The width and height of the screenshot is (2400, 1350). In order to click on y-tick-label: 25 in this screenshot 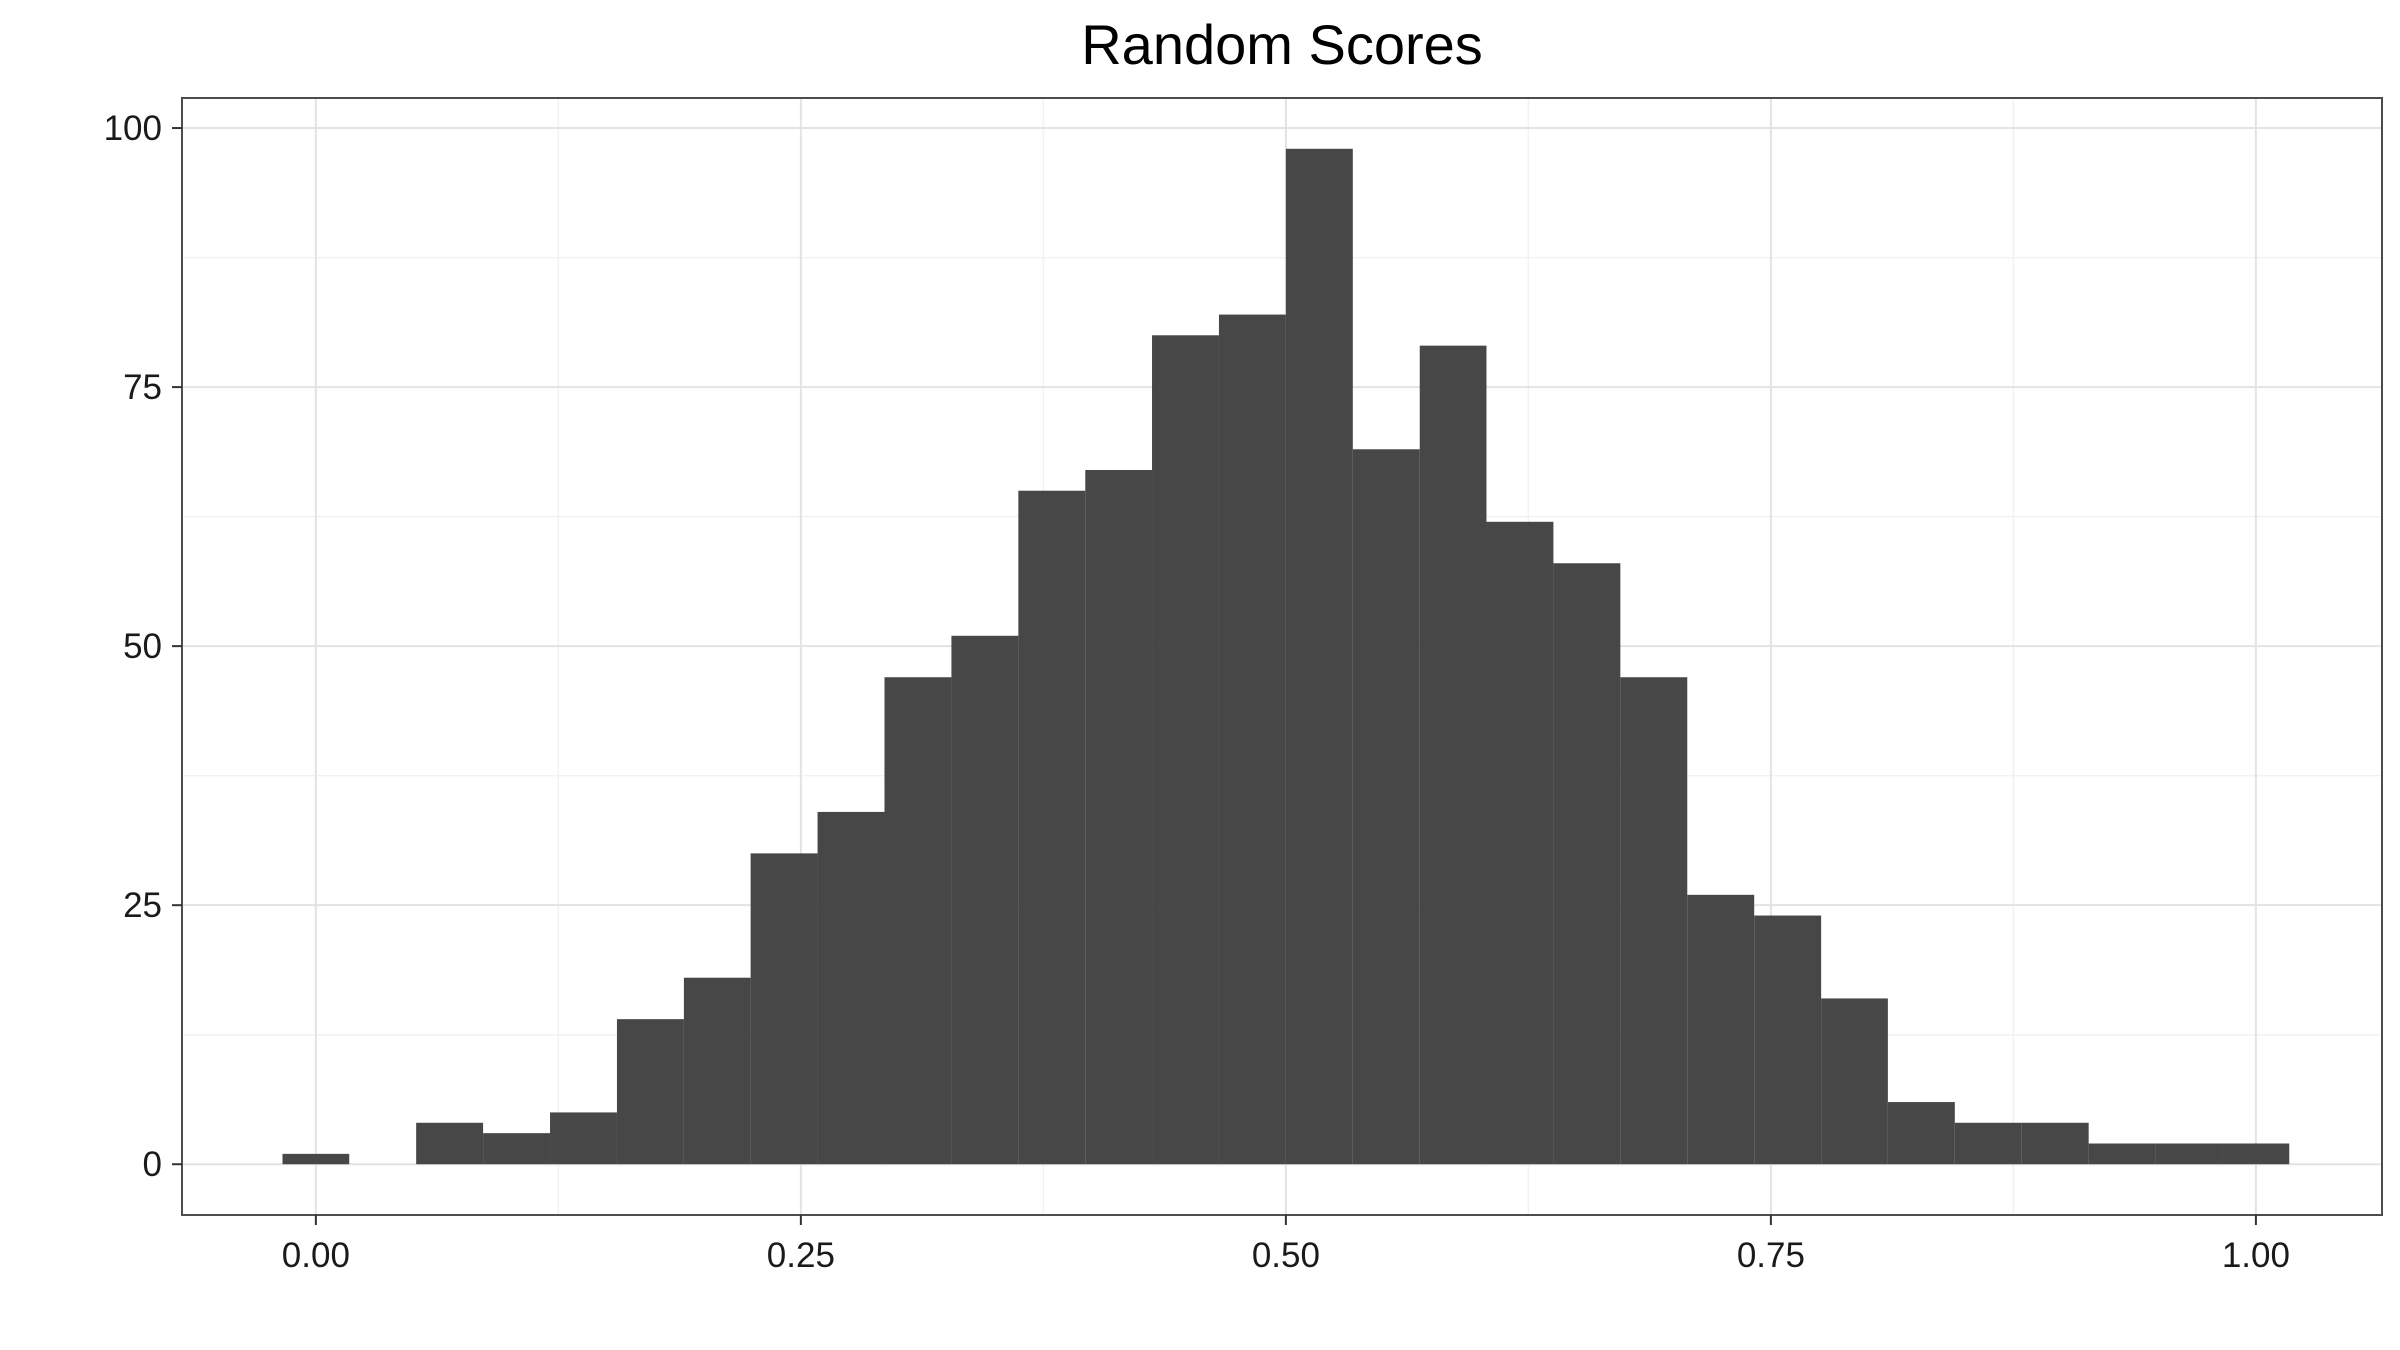, I will do `click(142, 905)`.